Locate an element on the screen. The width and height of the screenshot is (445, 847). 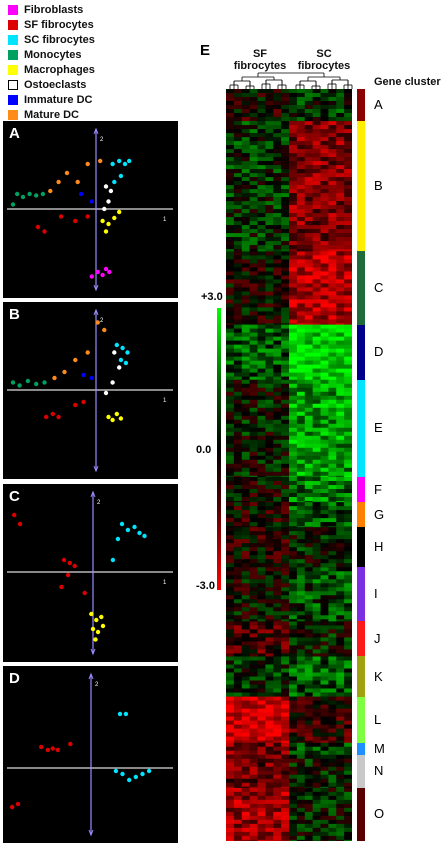
heatmap-cluster-d is located at coordinates (289, 352).